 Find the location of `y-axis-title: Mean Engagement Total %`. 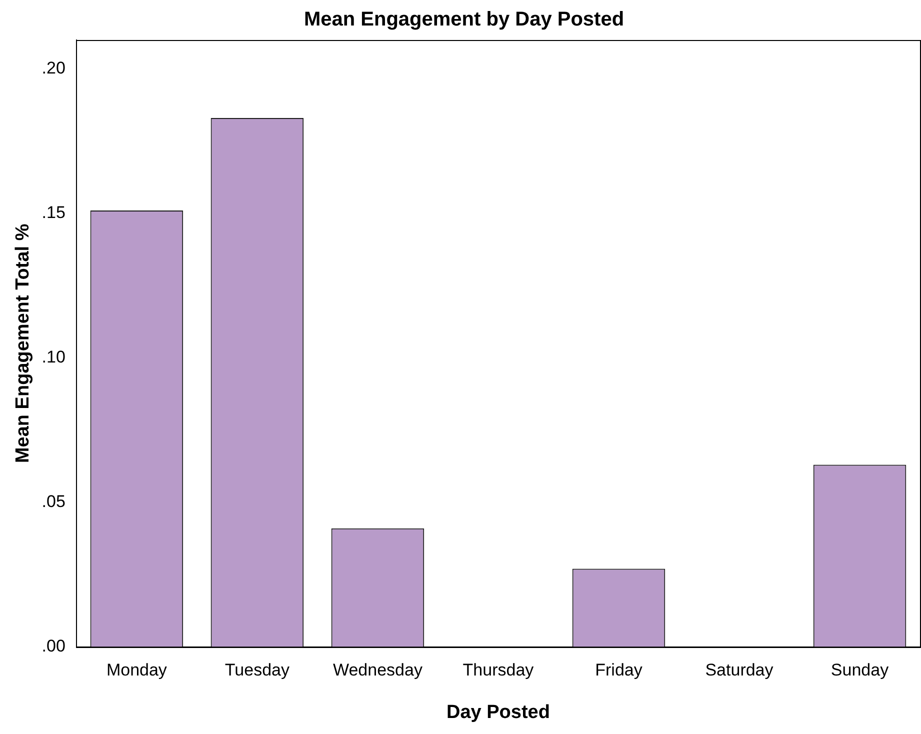

y-axis-title: Mean Engagement Total % is located at coordinates (23, 344).